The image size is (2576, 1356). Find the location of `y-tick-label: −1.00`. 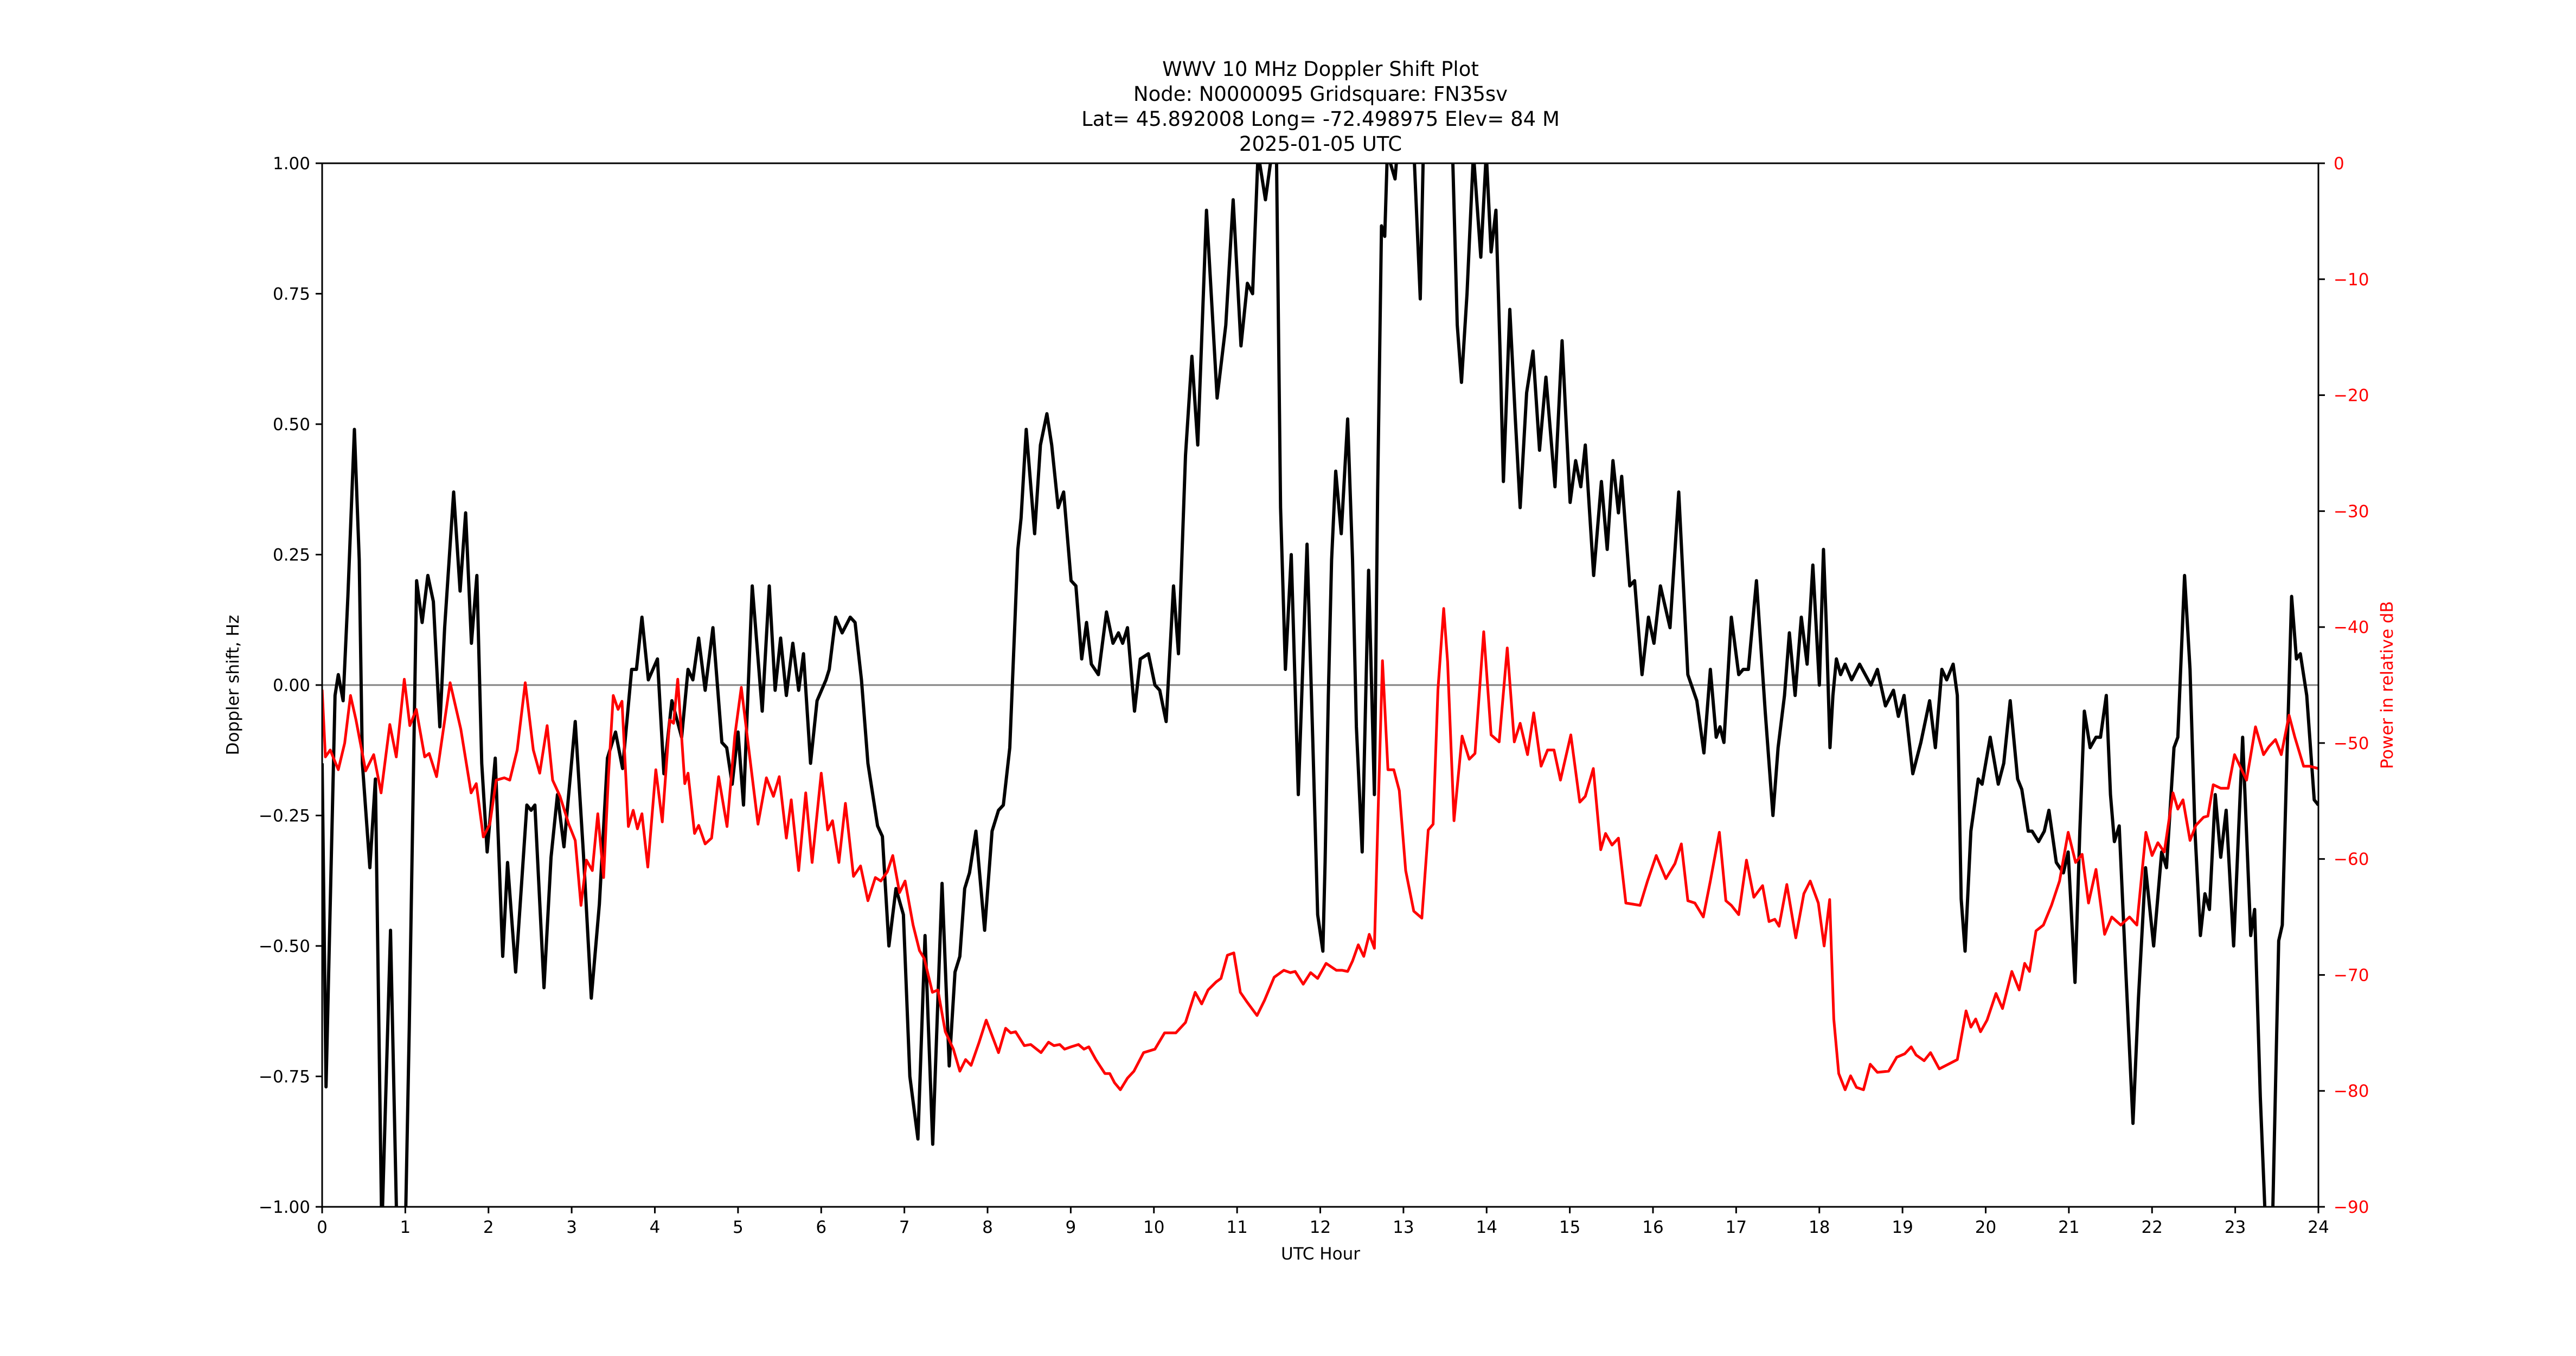

y-tick-label: −1.00 is located at coordinates (284, 1207).